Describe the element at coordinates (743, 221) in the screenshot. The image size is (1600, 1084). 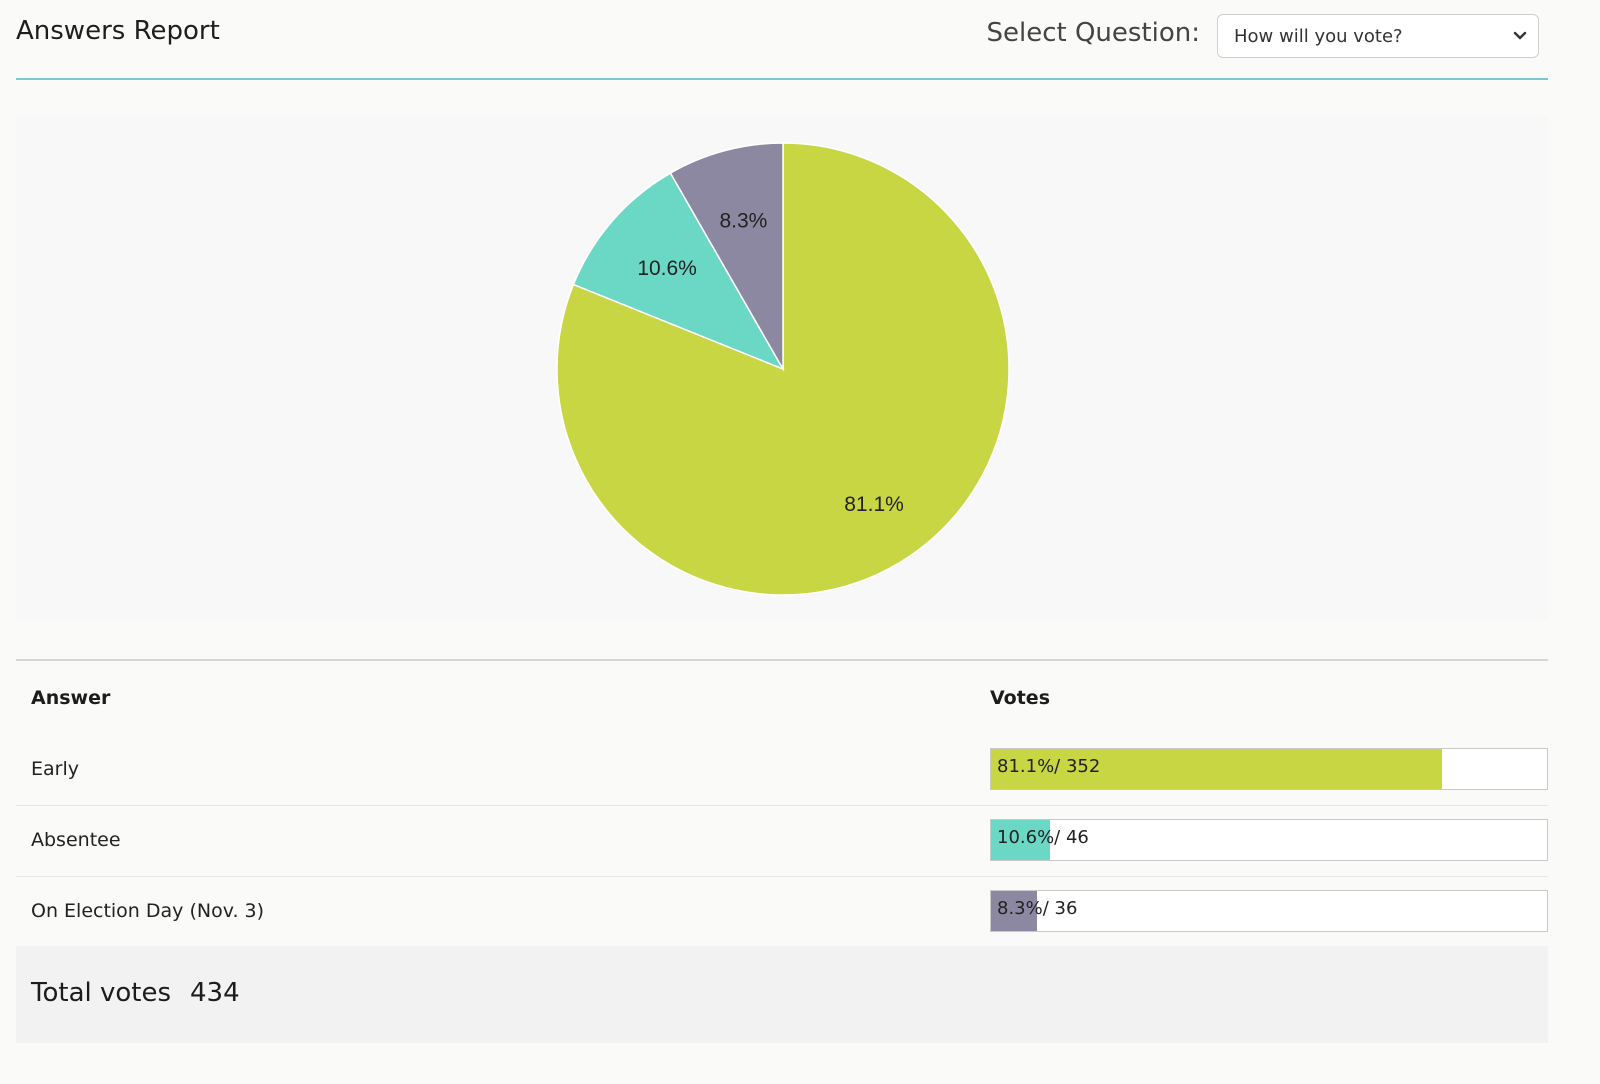
I see `pie-slice-label: 8.3%` at that location.